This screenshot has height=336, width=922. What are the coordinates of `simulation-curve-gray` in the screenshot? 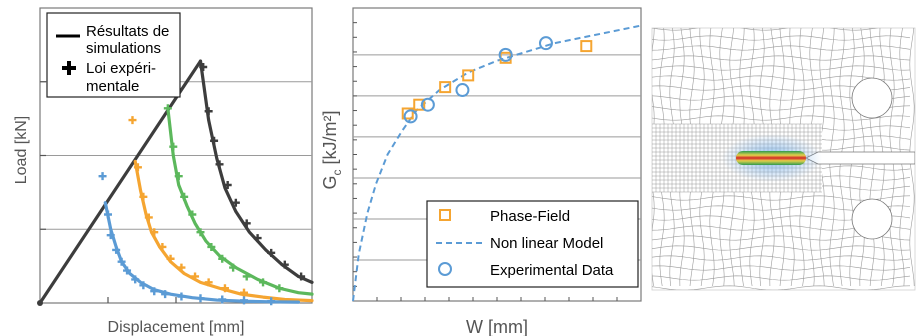 It's located at (256, 171).